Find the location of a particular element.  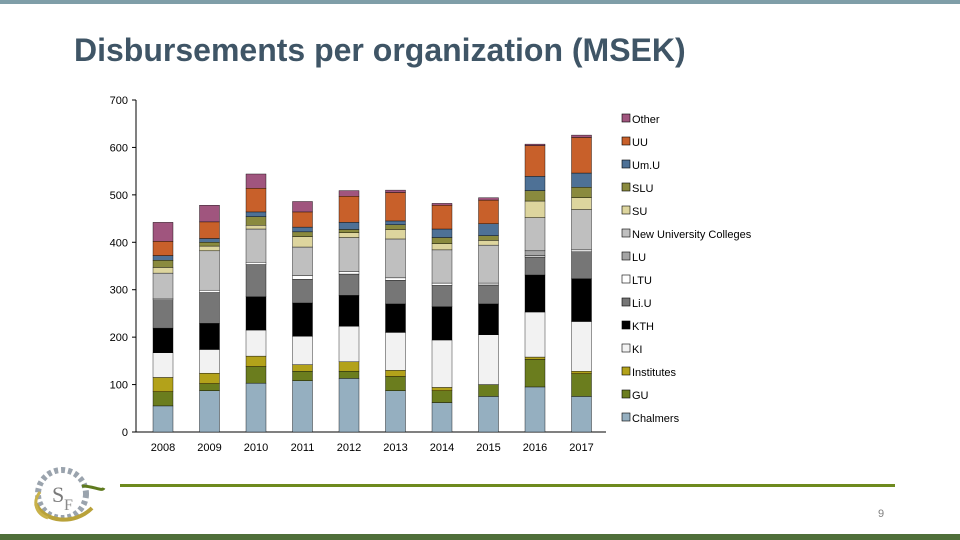

x-tick-label: 2016 is located at coordinates (535, 448).